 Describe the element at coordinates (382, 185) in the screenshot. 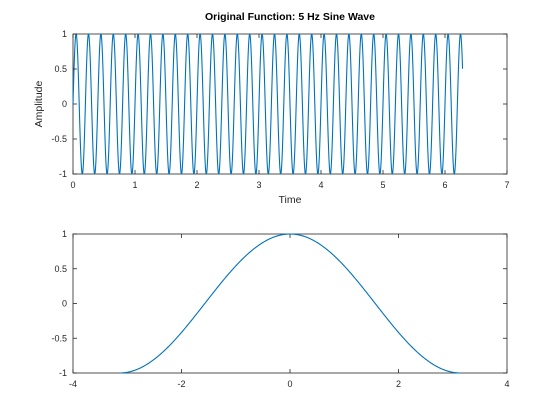

I see `x-tick-label: 5` at that location.